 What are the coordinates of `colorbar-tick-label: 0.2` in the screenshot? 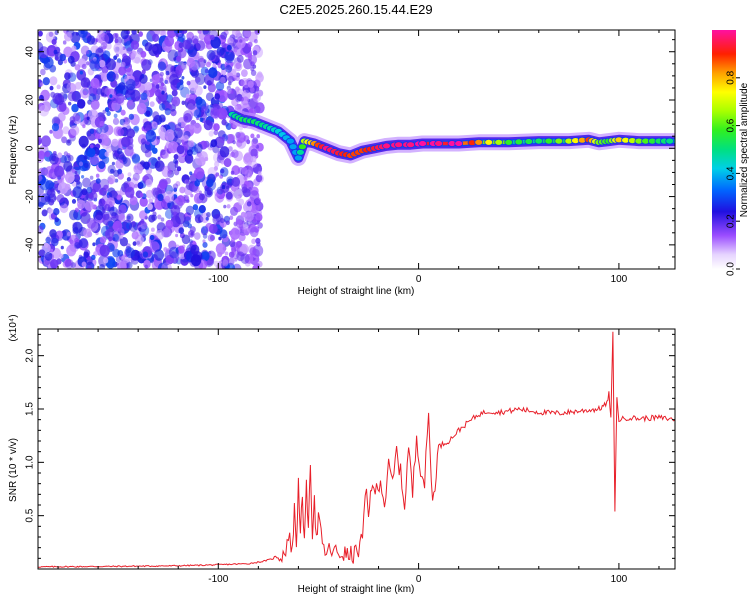 It's located at (731, 221).